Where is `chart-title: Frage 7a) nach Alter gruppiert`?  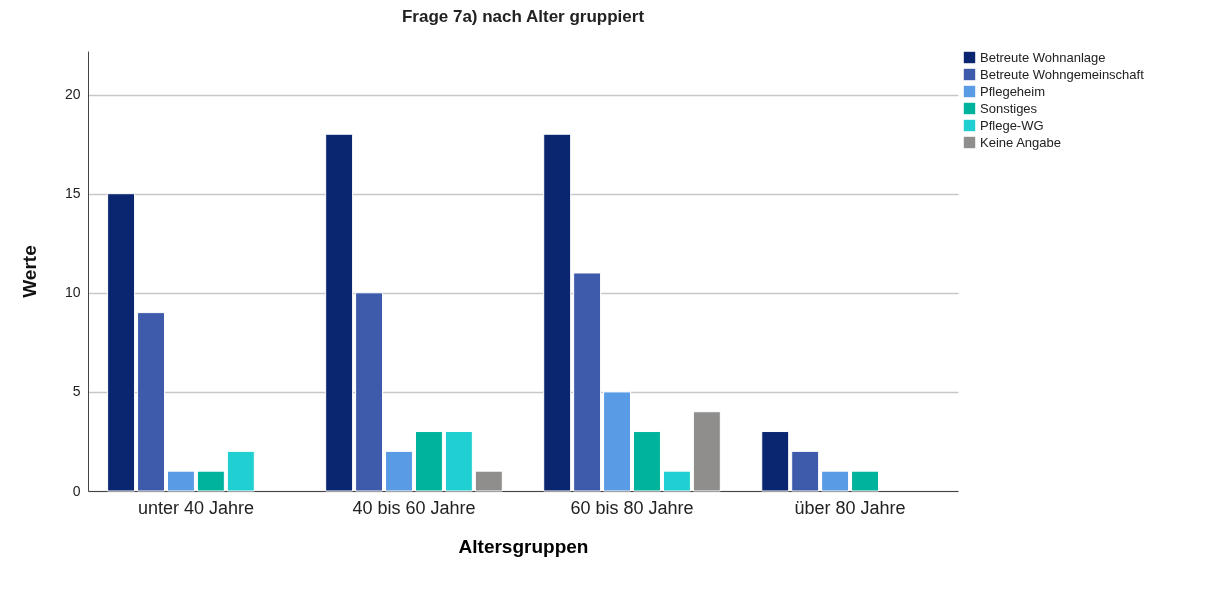 chart-title: Frage 7a) nach Alter gruppiert is located at coordinates (523, 16).